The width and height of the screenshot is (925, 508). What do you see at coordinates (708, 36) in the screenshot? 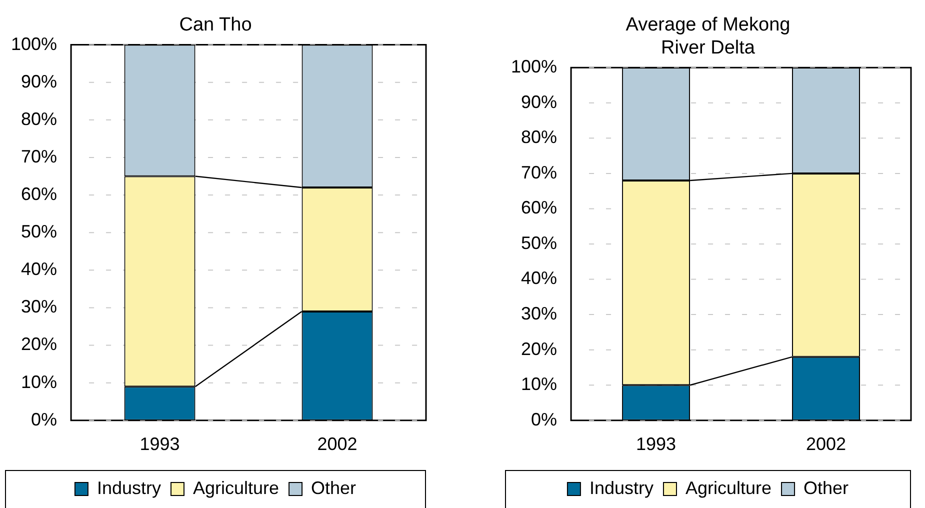
I see `chart-title: Average of Mekong River Delta` at bounding box center [708, 36].